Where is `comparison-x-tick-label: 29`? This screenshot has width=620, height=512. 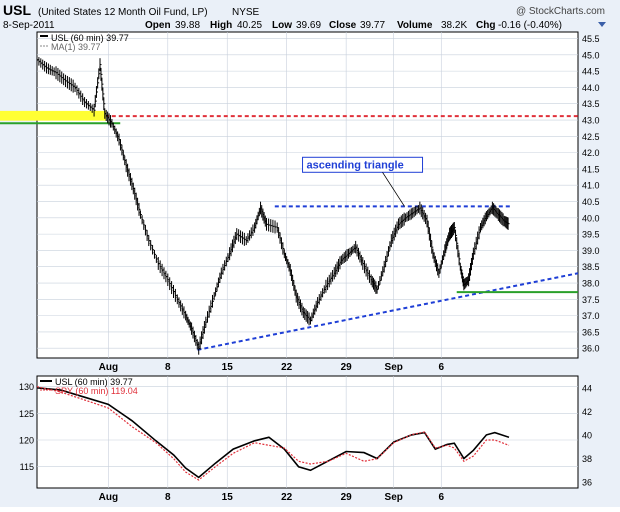
comparison-x-tick-label: 29 is located at coordinates (347, 497).